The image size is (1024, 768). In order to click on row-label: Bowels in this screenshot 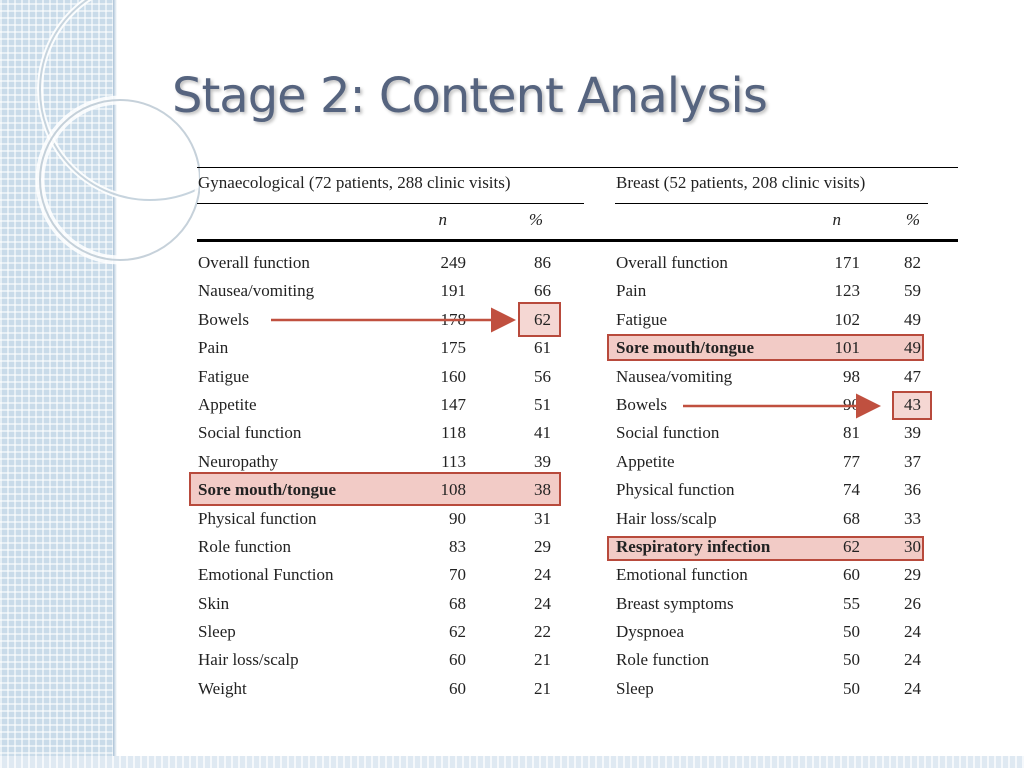, I will do `click(223, 319)`.